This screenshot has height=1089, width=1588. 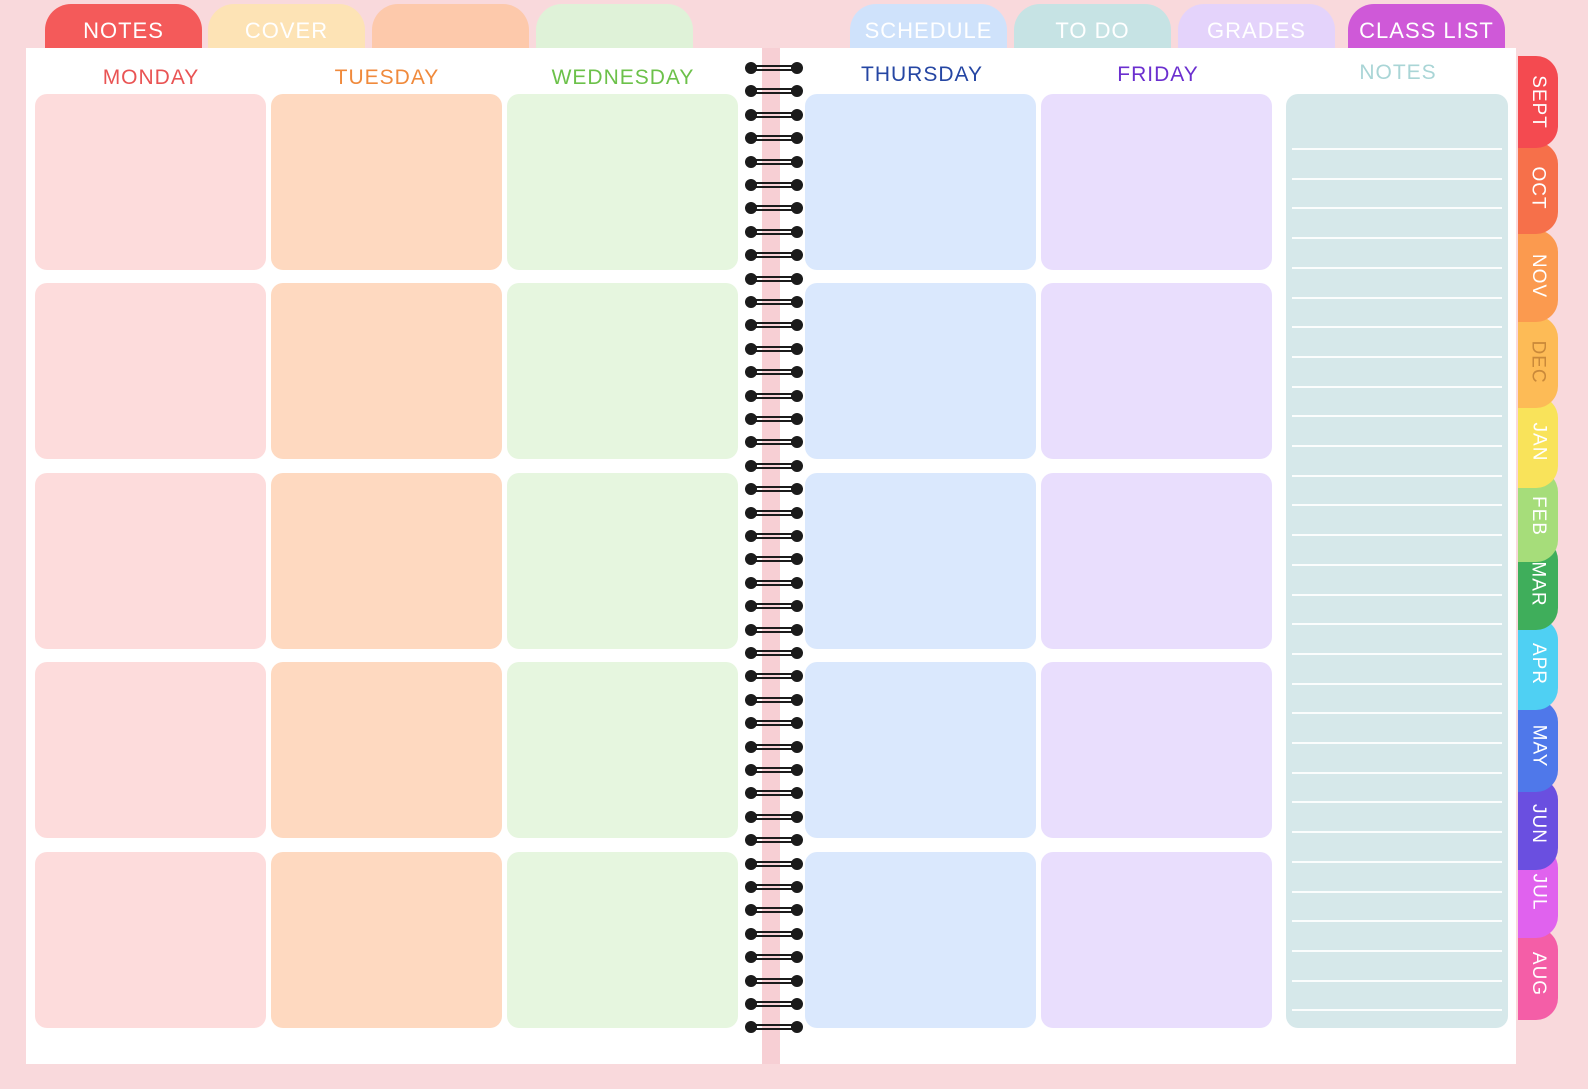 I want to click on month-tab-label: JUN, so click(x=1538, y=824).